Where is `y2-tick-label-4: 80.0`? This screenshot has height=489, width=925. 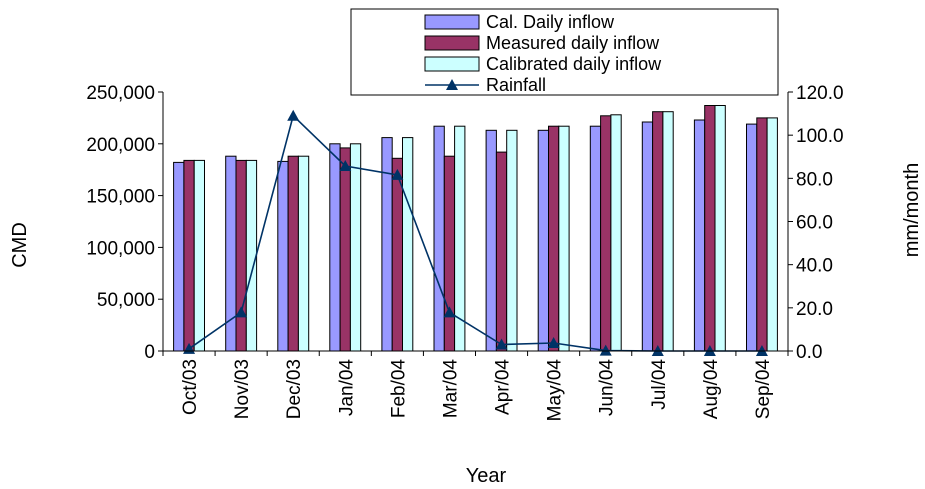 y2-tick-label-4: 80.0 is located at coordinates (814, 179).